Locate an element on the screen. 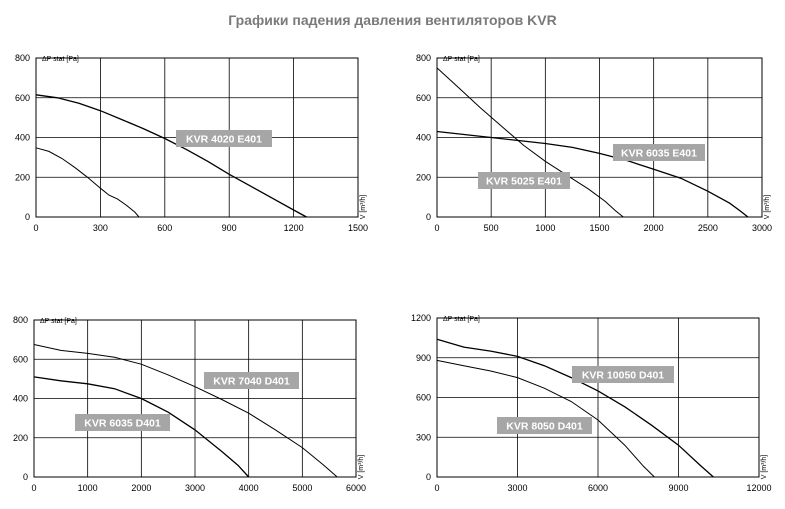 The image size is (785, 509). series-label: KVR 5025 E401 is located at coordinates (524, 182).